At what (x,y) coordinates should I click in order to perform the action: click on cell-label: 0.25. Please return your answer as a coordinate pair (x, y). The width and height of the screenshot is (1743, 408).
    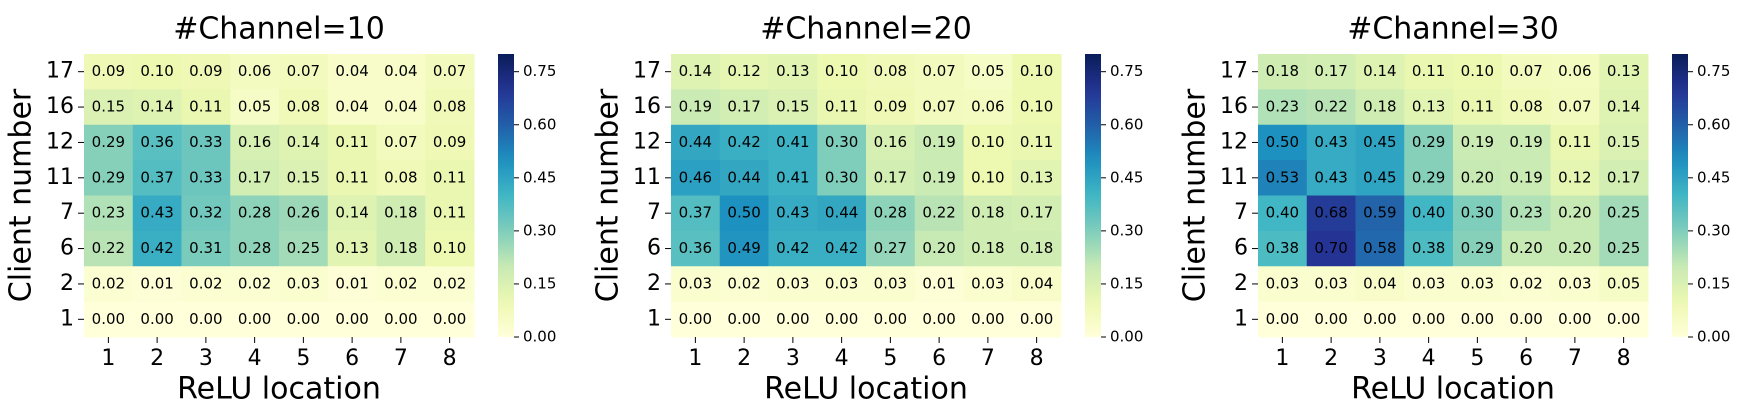
    Looking at the image, I should click on (303, 248).